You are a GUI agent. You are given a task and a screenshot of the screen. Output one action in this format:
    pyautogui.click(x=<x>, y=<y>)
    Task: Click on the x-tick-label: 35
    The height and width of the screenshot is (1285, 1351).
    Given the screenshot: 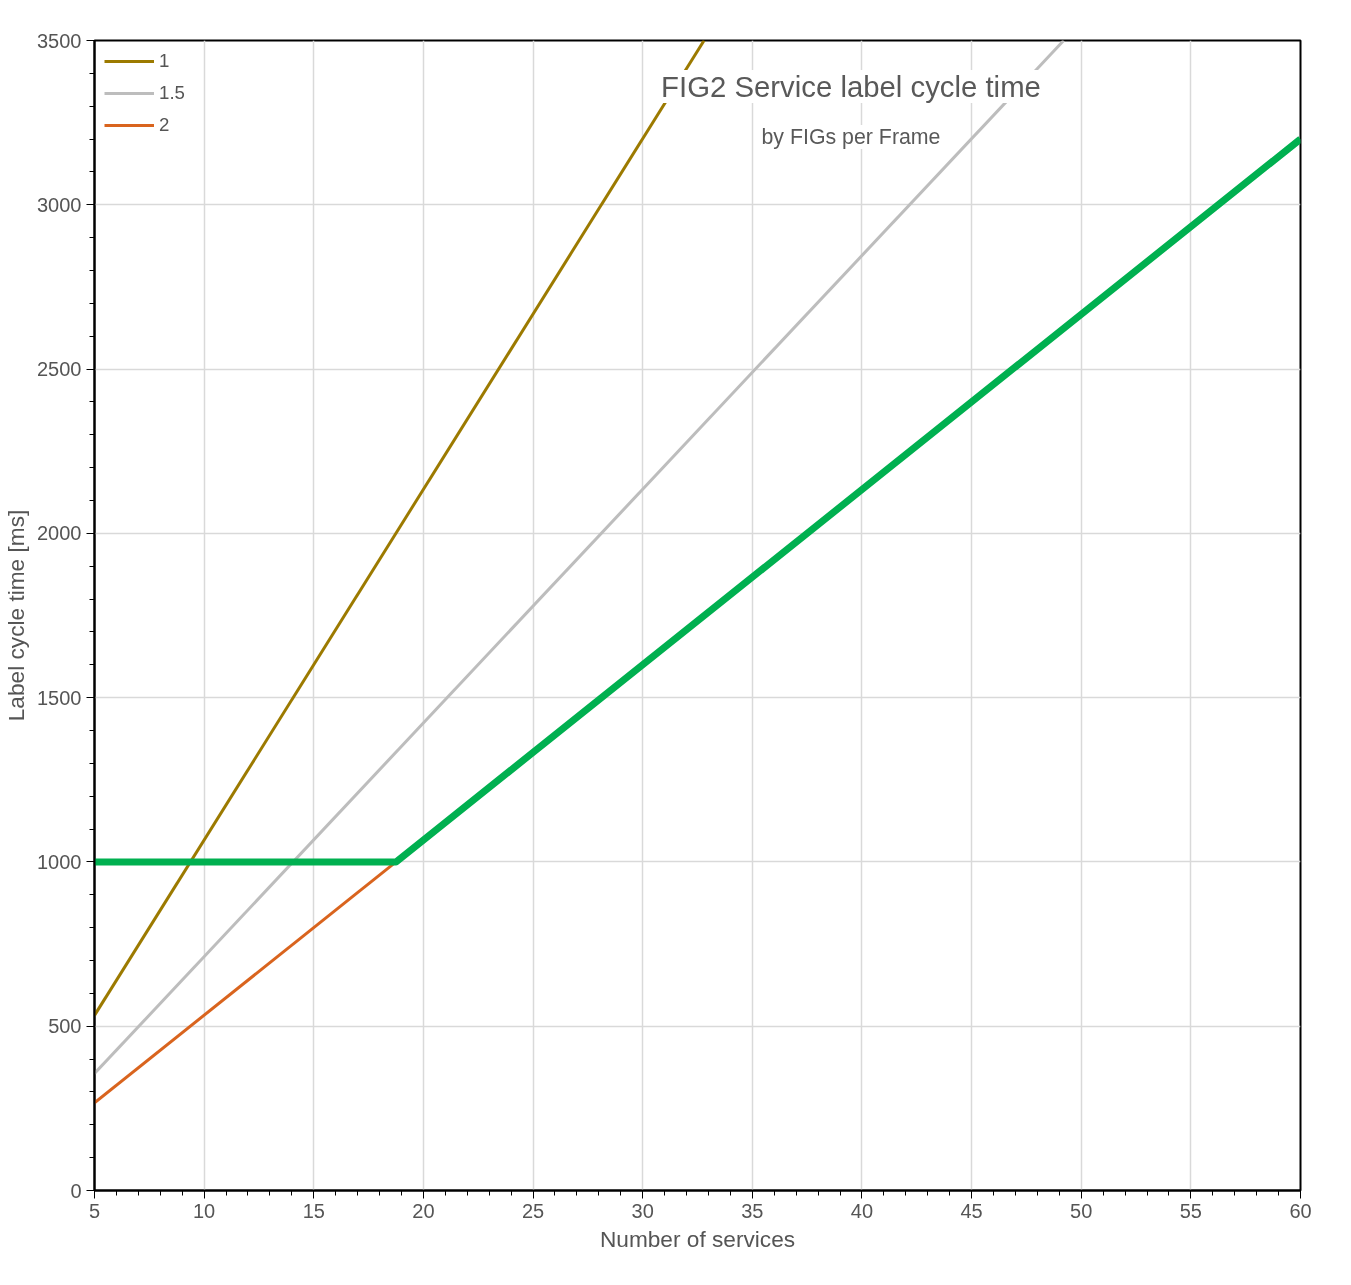 What is the action you would take?
    pyautogui.click(x=752, y=1210)
    